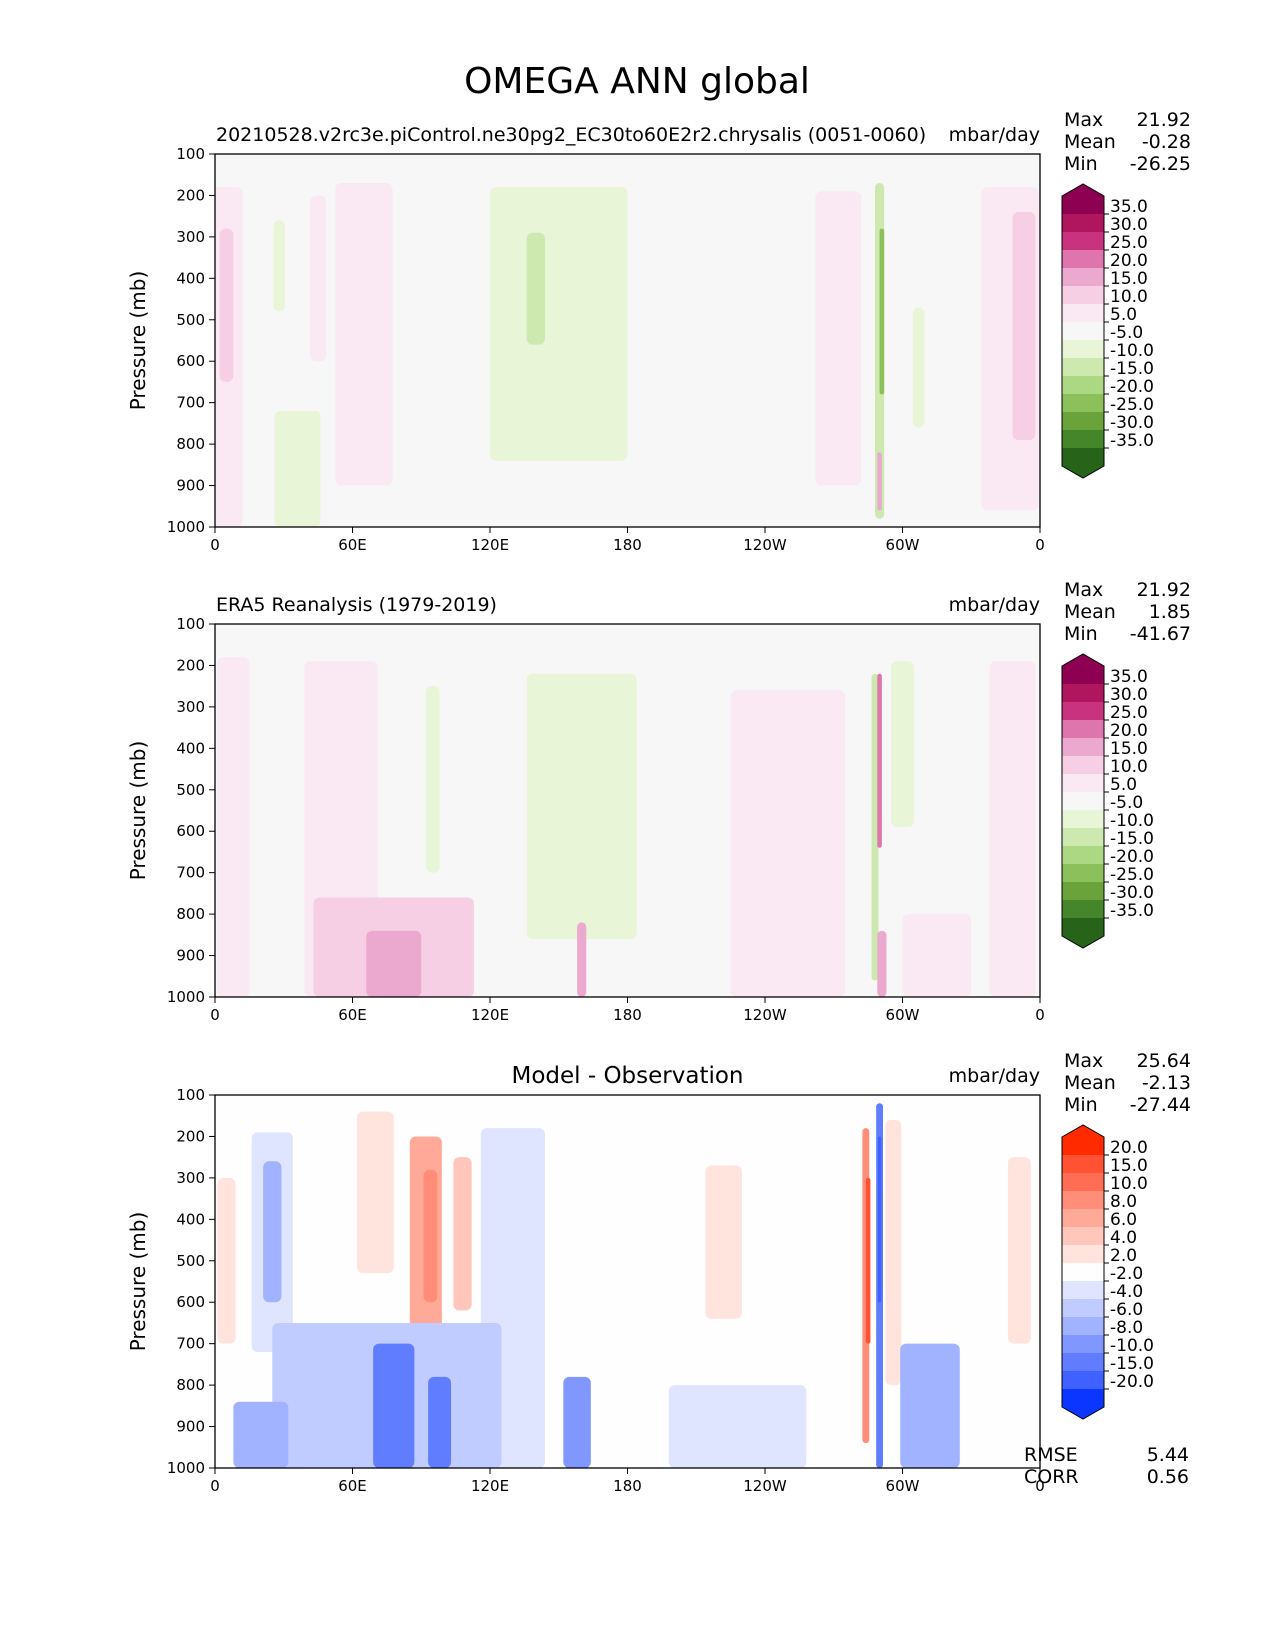 This screenshot has width=1275, height=1650. What do you see at coordinates (1123, 1202) in the screenshot?
I see `colorbar-label: 8.0` at bounding box center [1123, 1202].